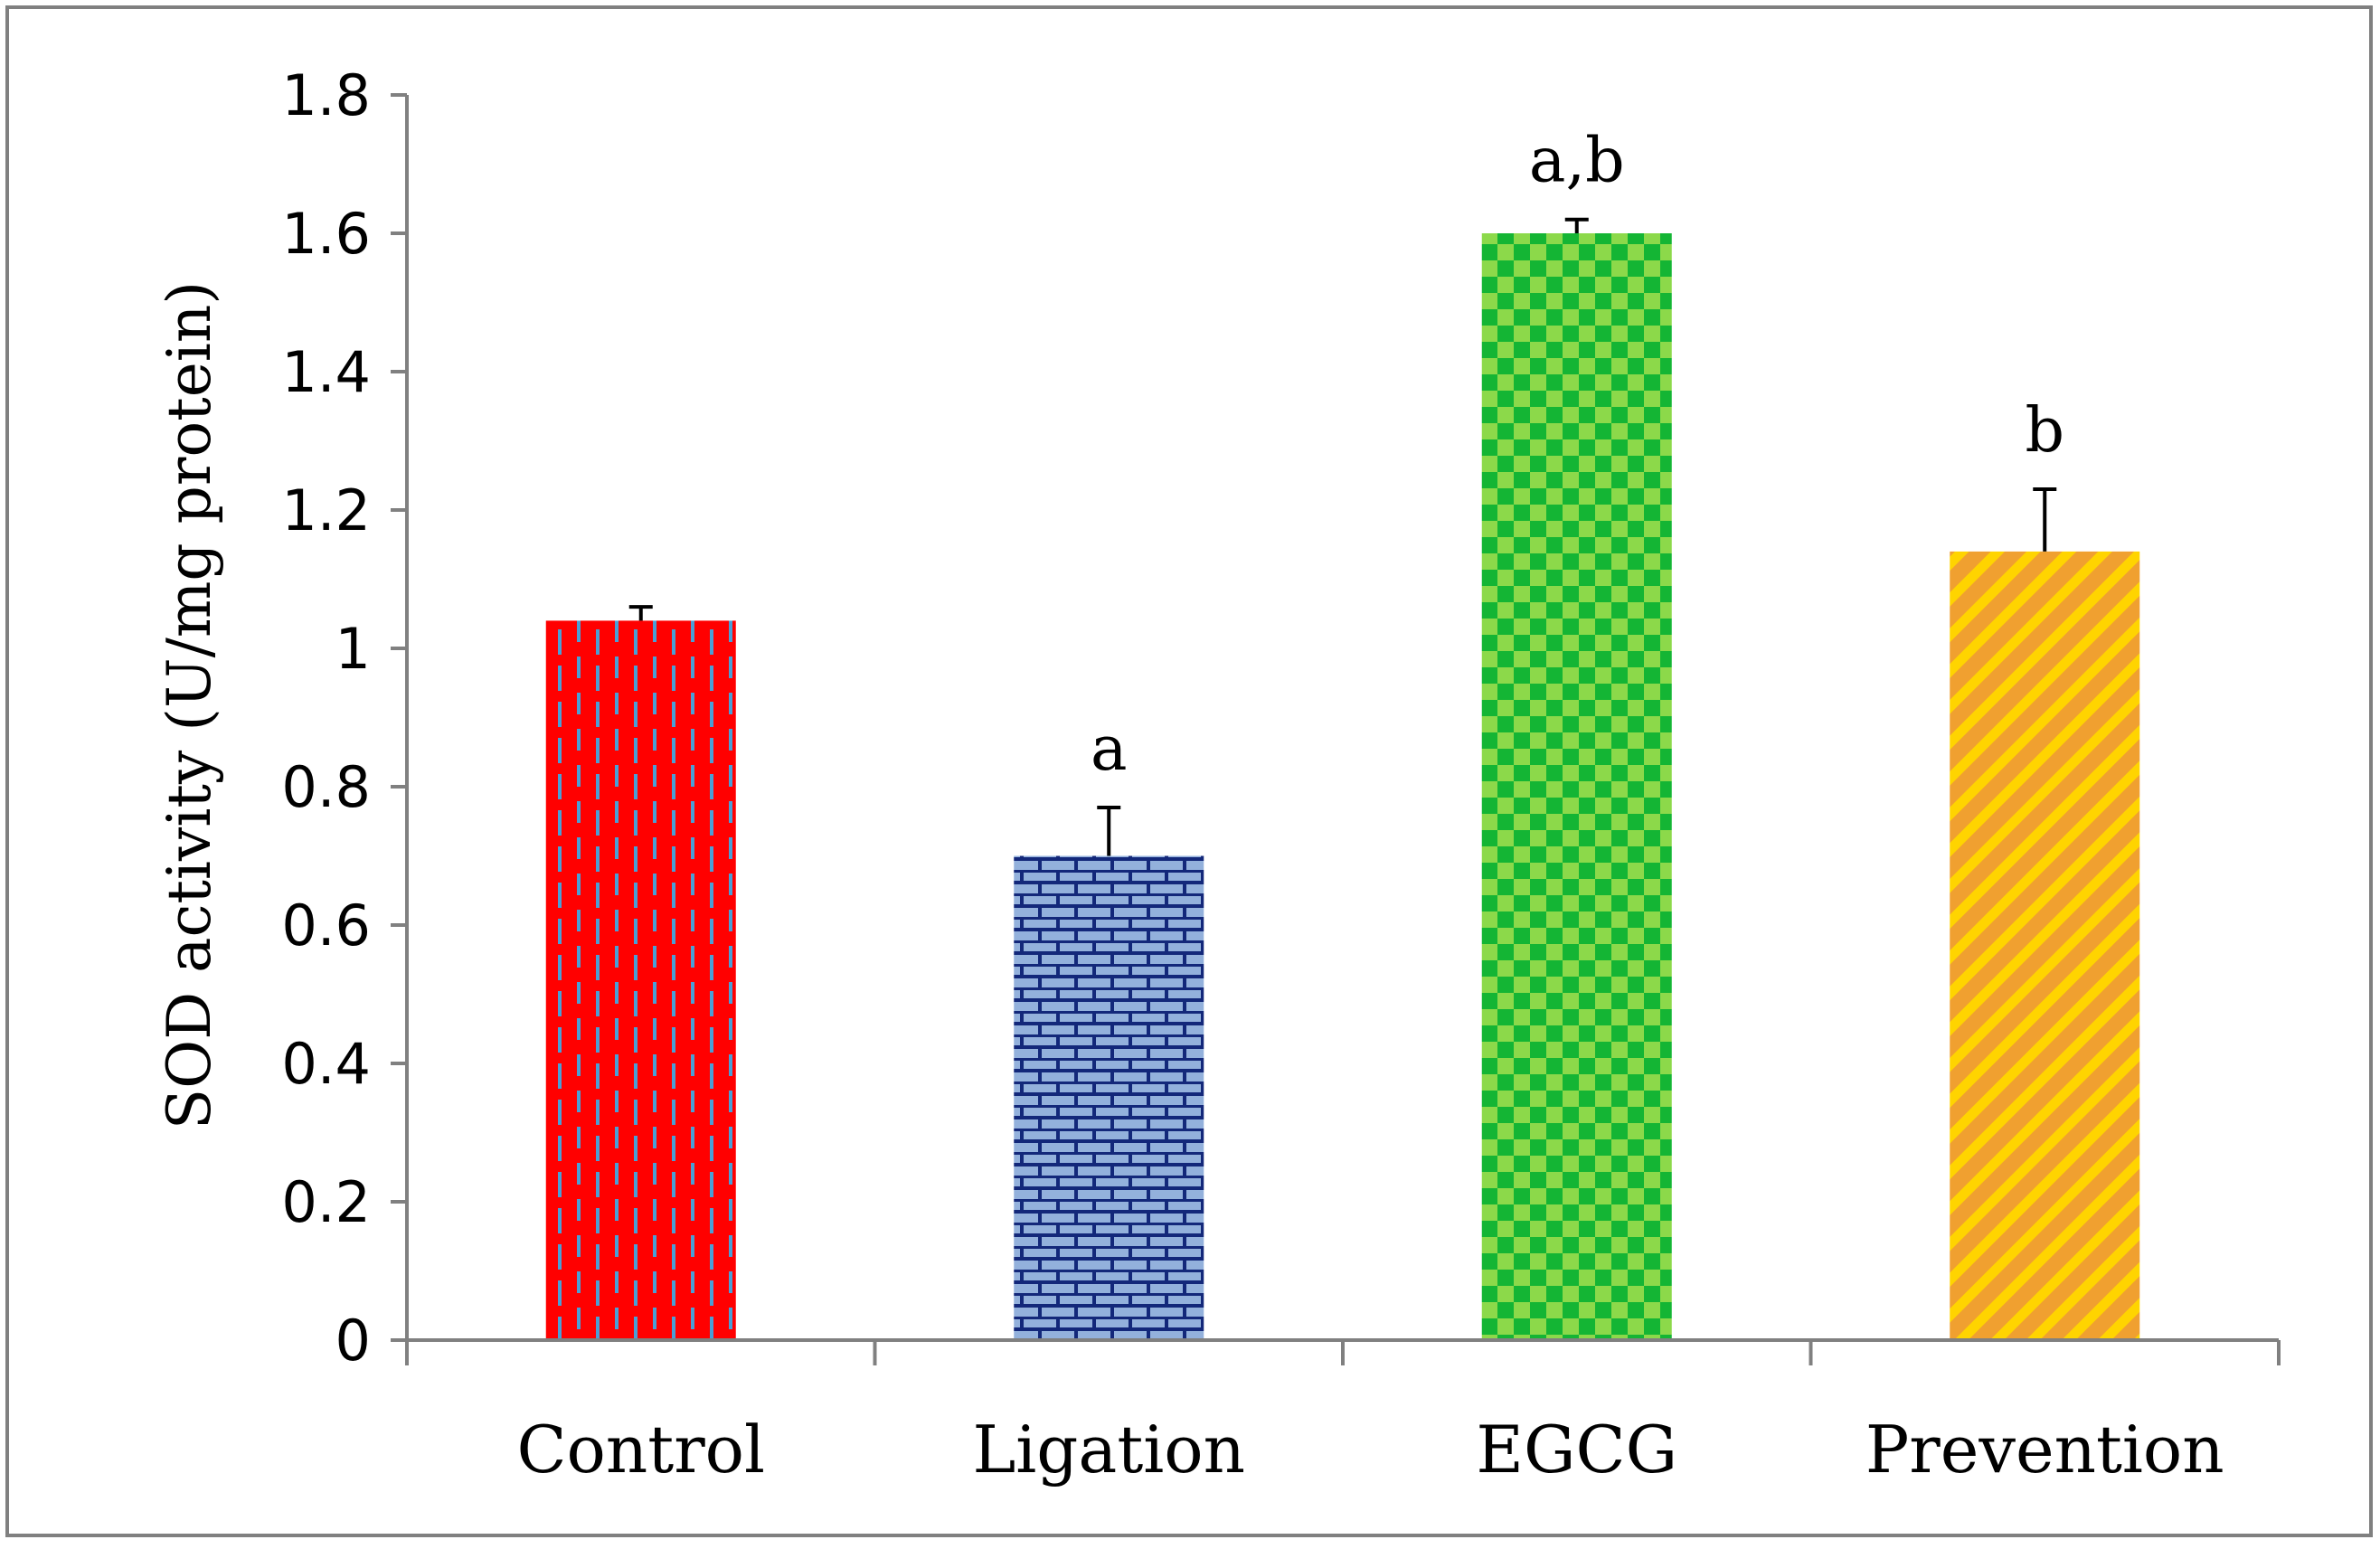  I want to click on x-tick-label-control: Control, so click(641, 1450).